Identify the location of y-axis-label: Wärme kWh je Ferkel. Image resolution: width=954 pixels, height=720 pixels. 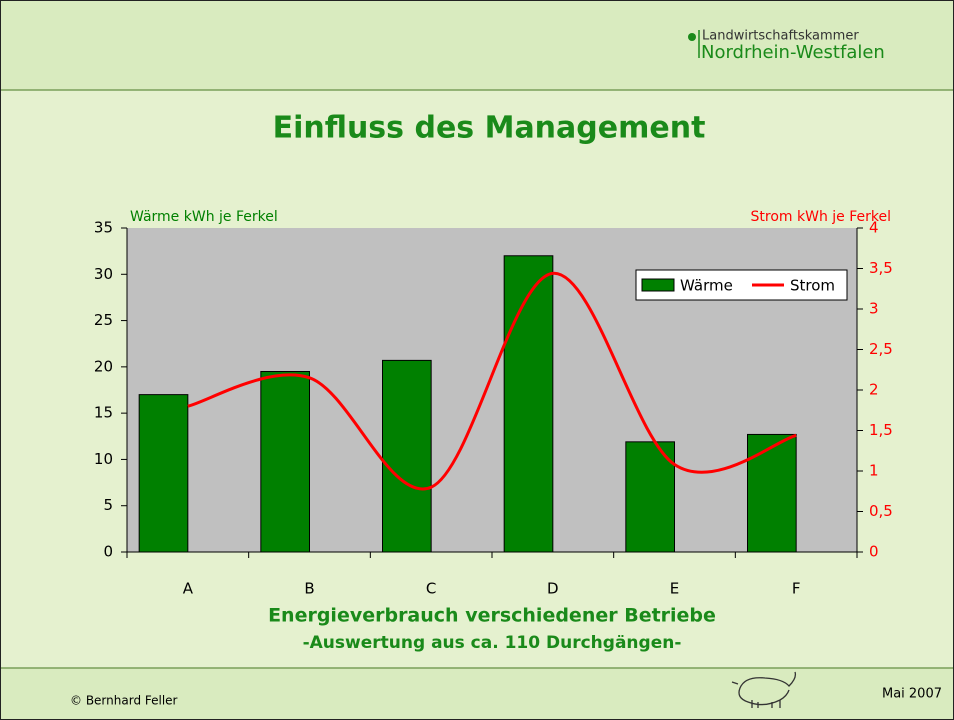
(204, 217).